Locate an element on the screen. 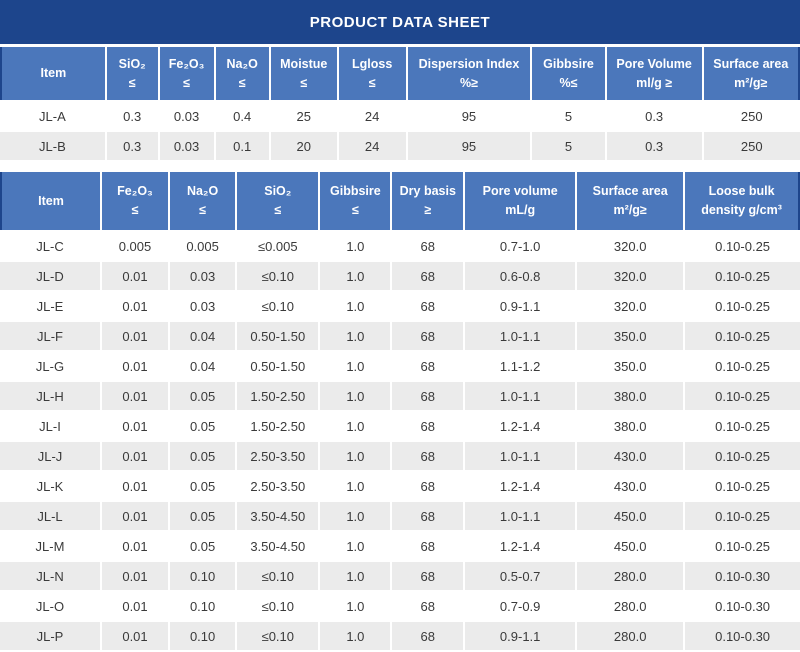 The height and width of the screenshot is (652, 800). value-cell: 0.10 is located at coordinates (202, 605).